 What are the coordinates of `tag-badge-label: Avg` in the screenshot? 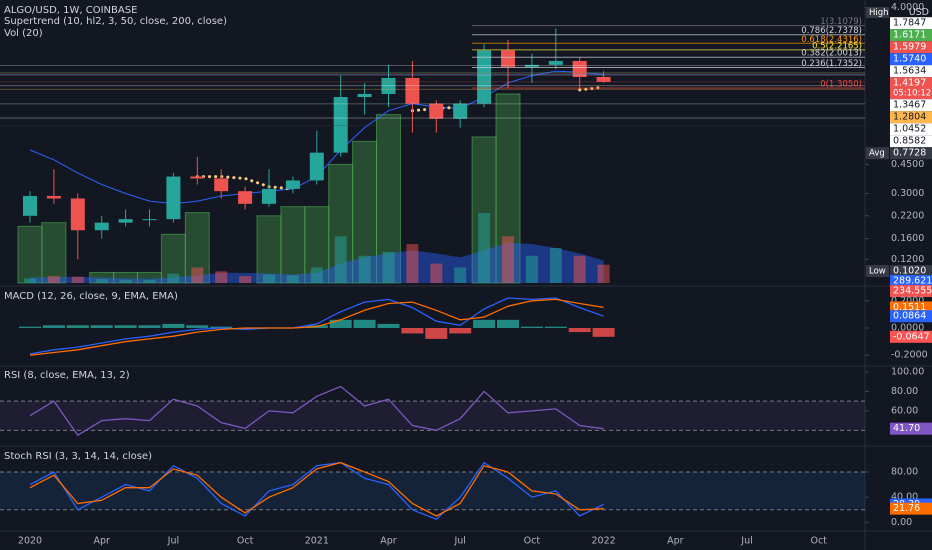 It's located at (877, 154).